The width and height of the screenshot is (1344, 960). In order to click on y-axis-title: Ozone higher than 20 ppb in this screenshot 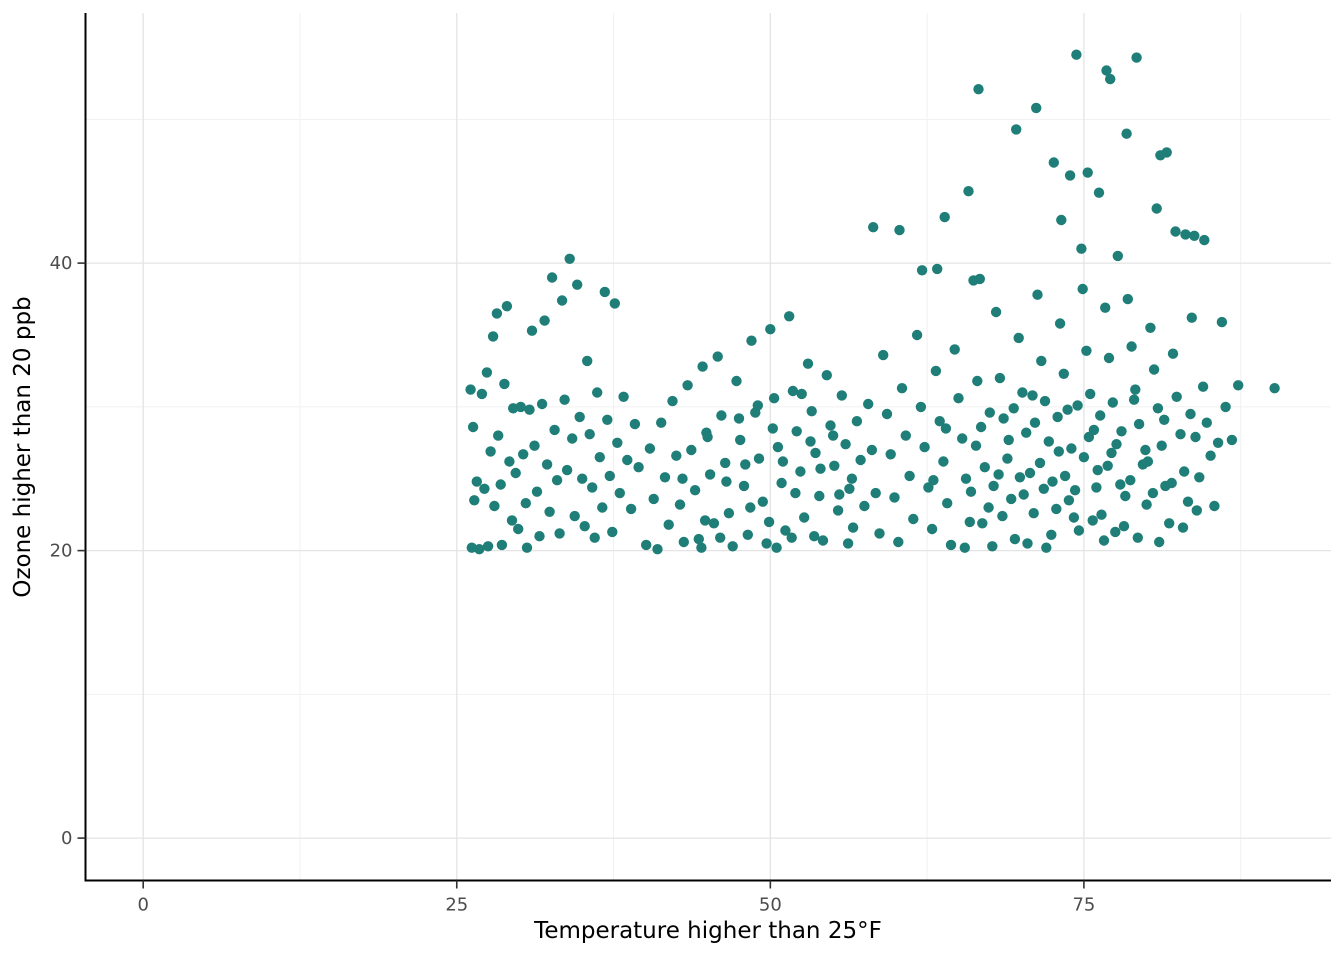, I will do `click(23, 446)`.